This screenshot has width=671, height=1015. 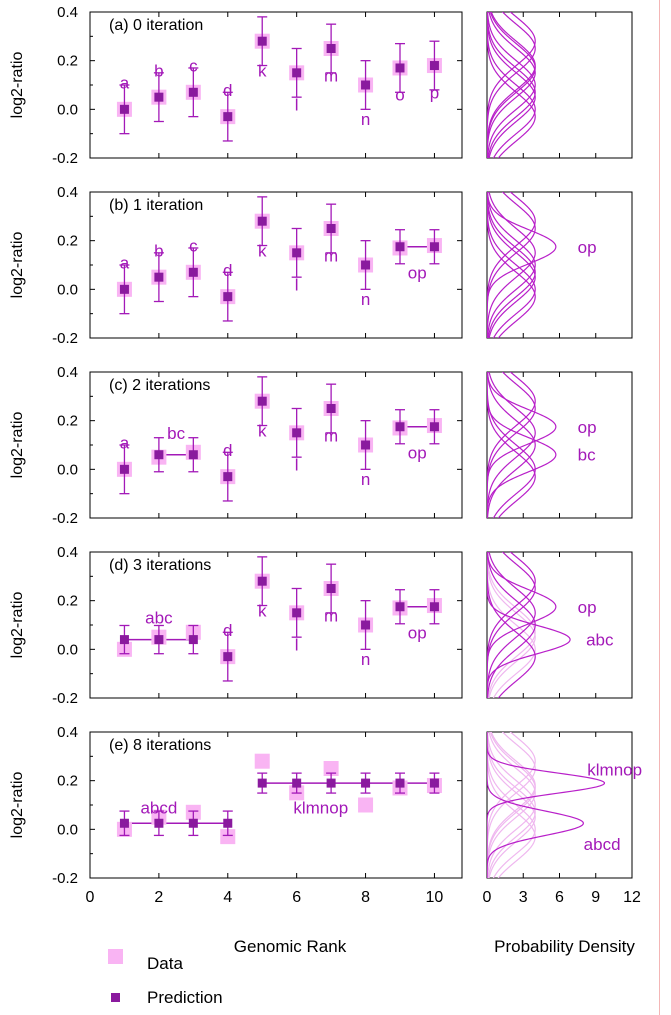 What do you see at coordinates (165, 978) in the screenshot?
I see `legend: Data Prediction` at bounding box center [165, 978].